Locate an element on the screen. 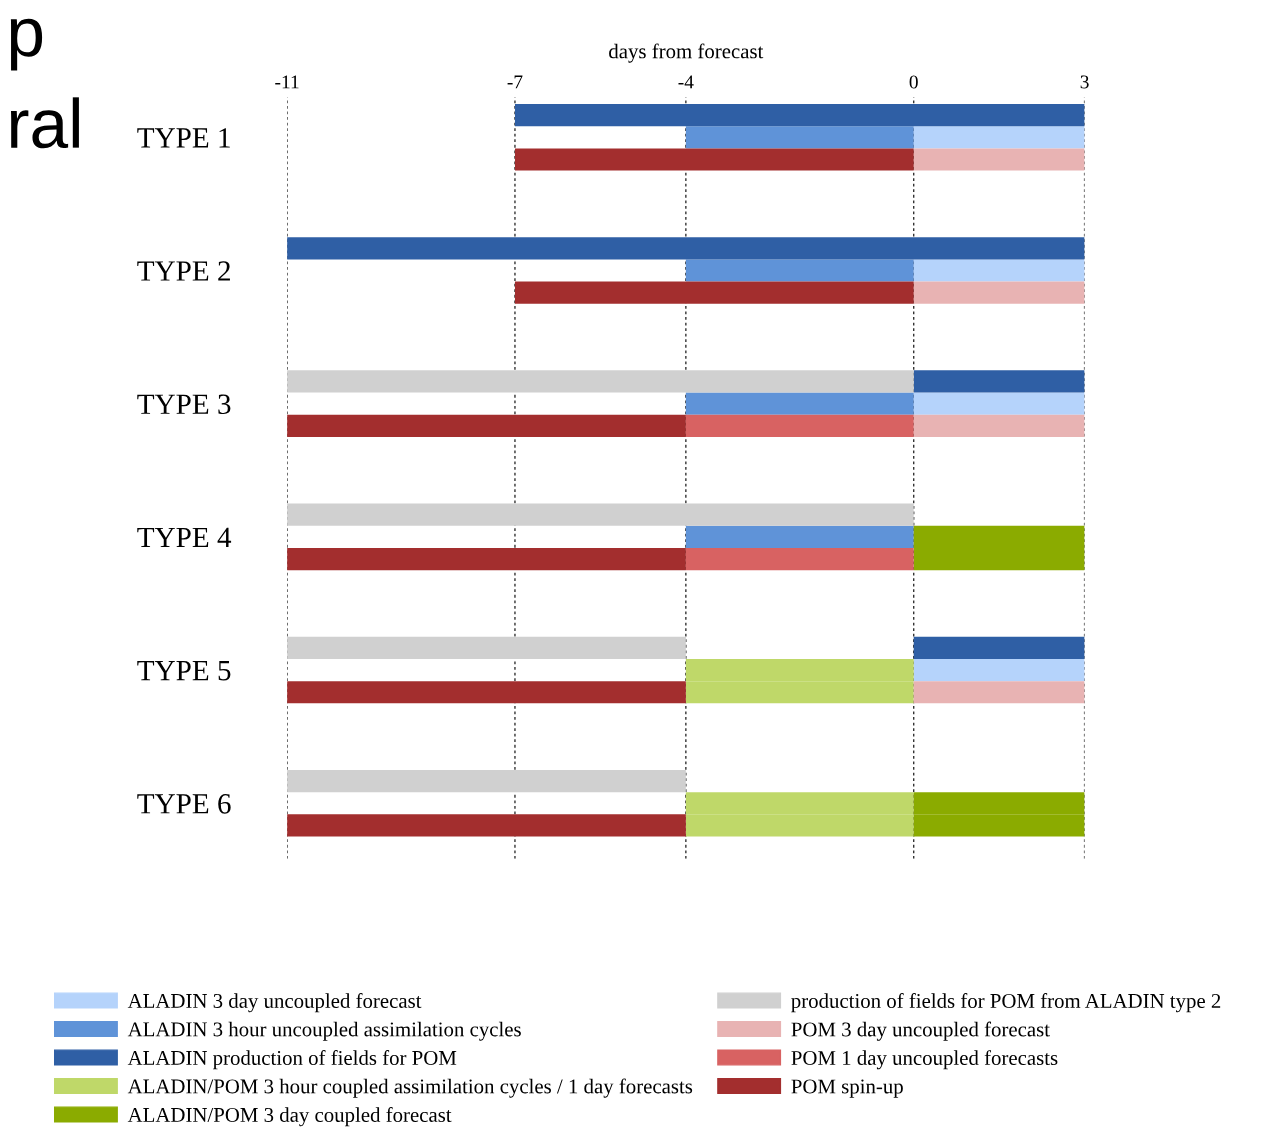 This screenshot has height=1145, width=1276. x-tick-label: 0 is located at coordinates (913, 82).